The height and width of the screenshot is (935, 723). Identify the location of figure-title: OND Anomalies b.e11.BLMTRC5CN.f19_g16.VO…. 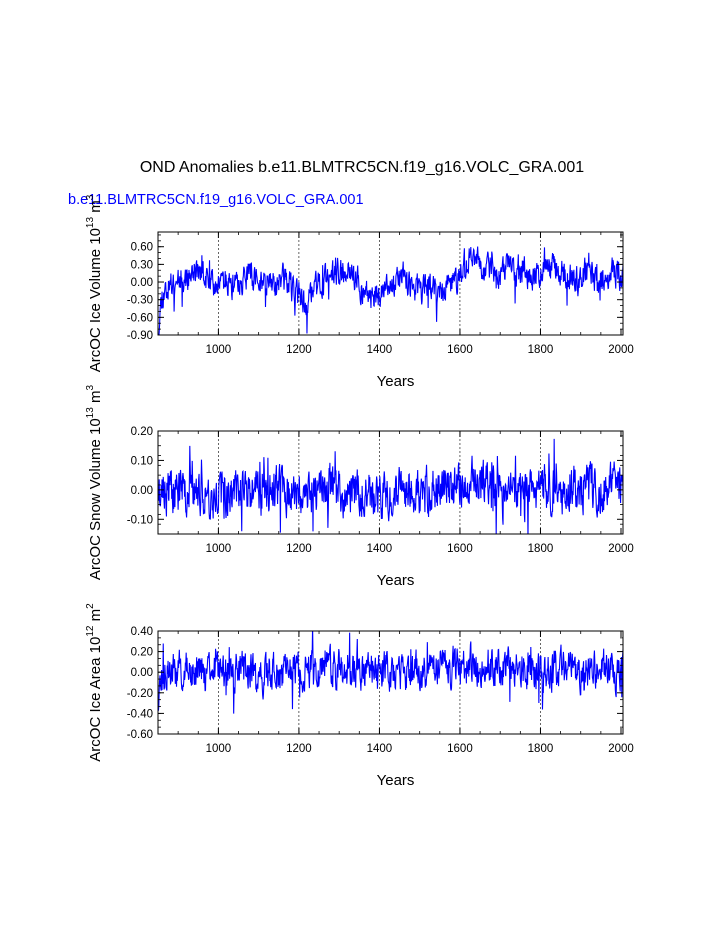
(362, 167).